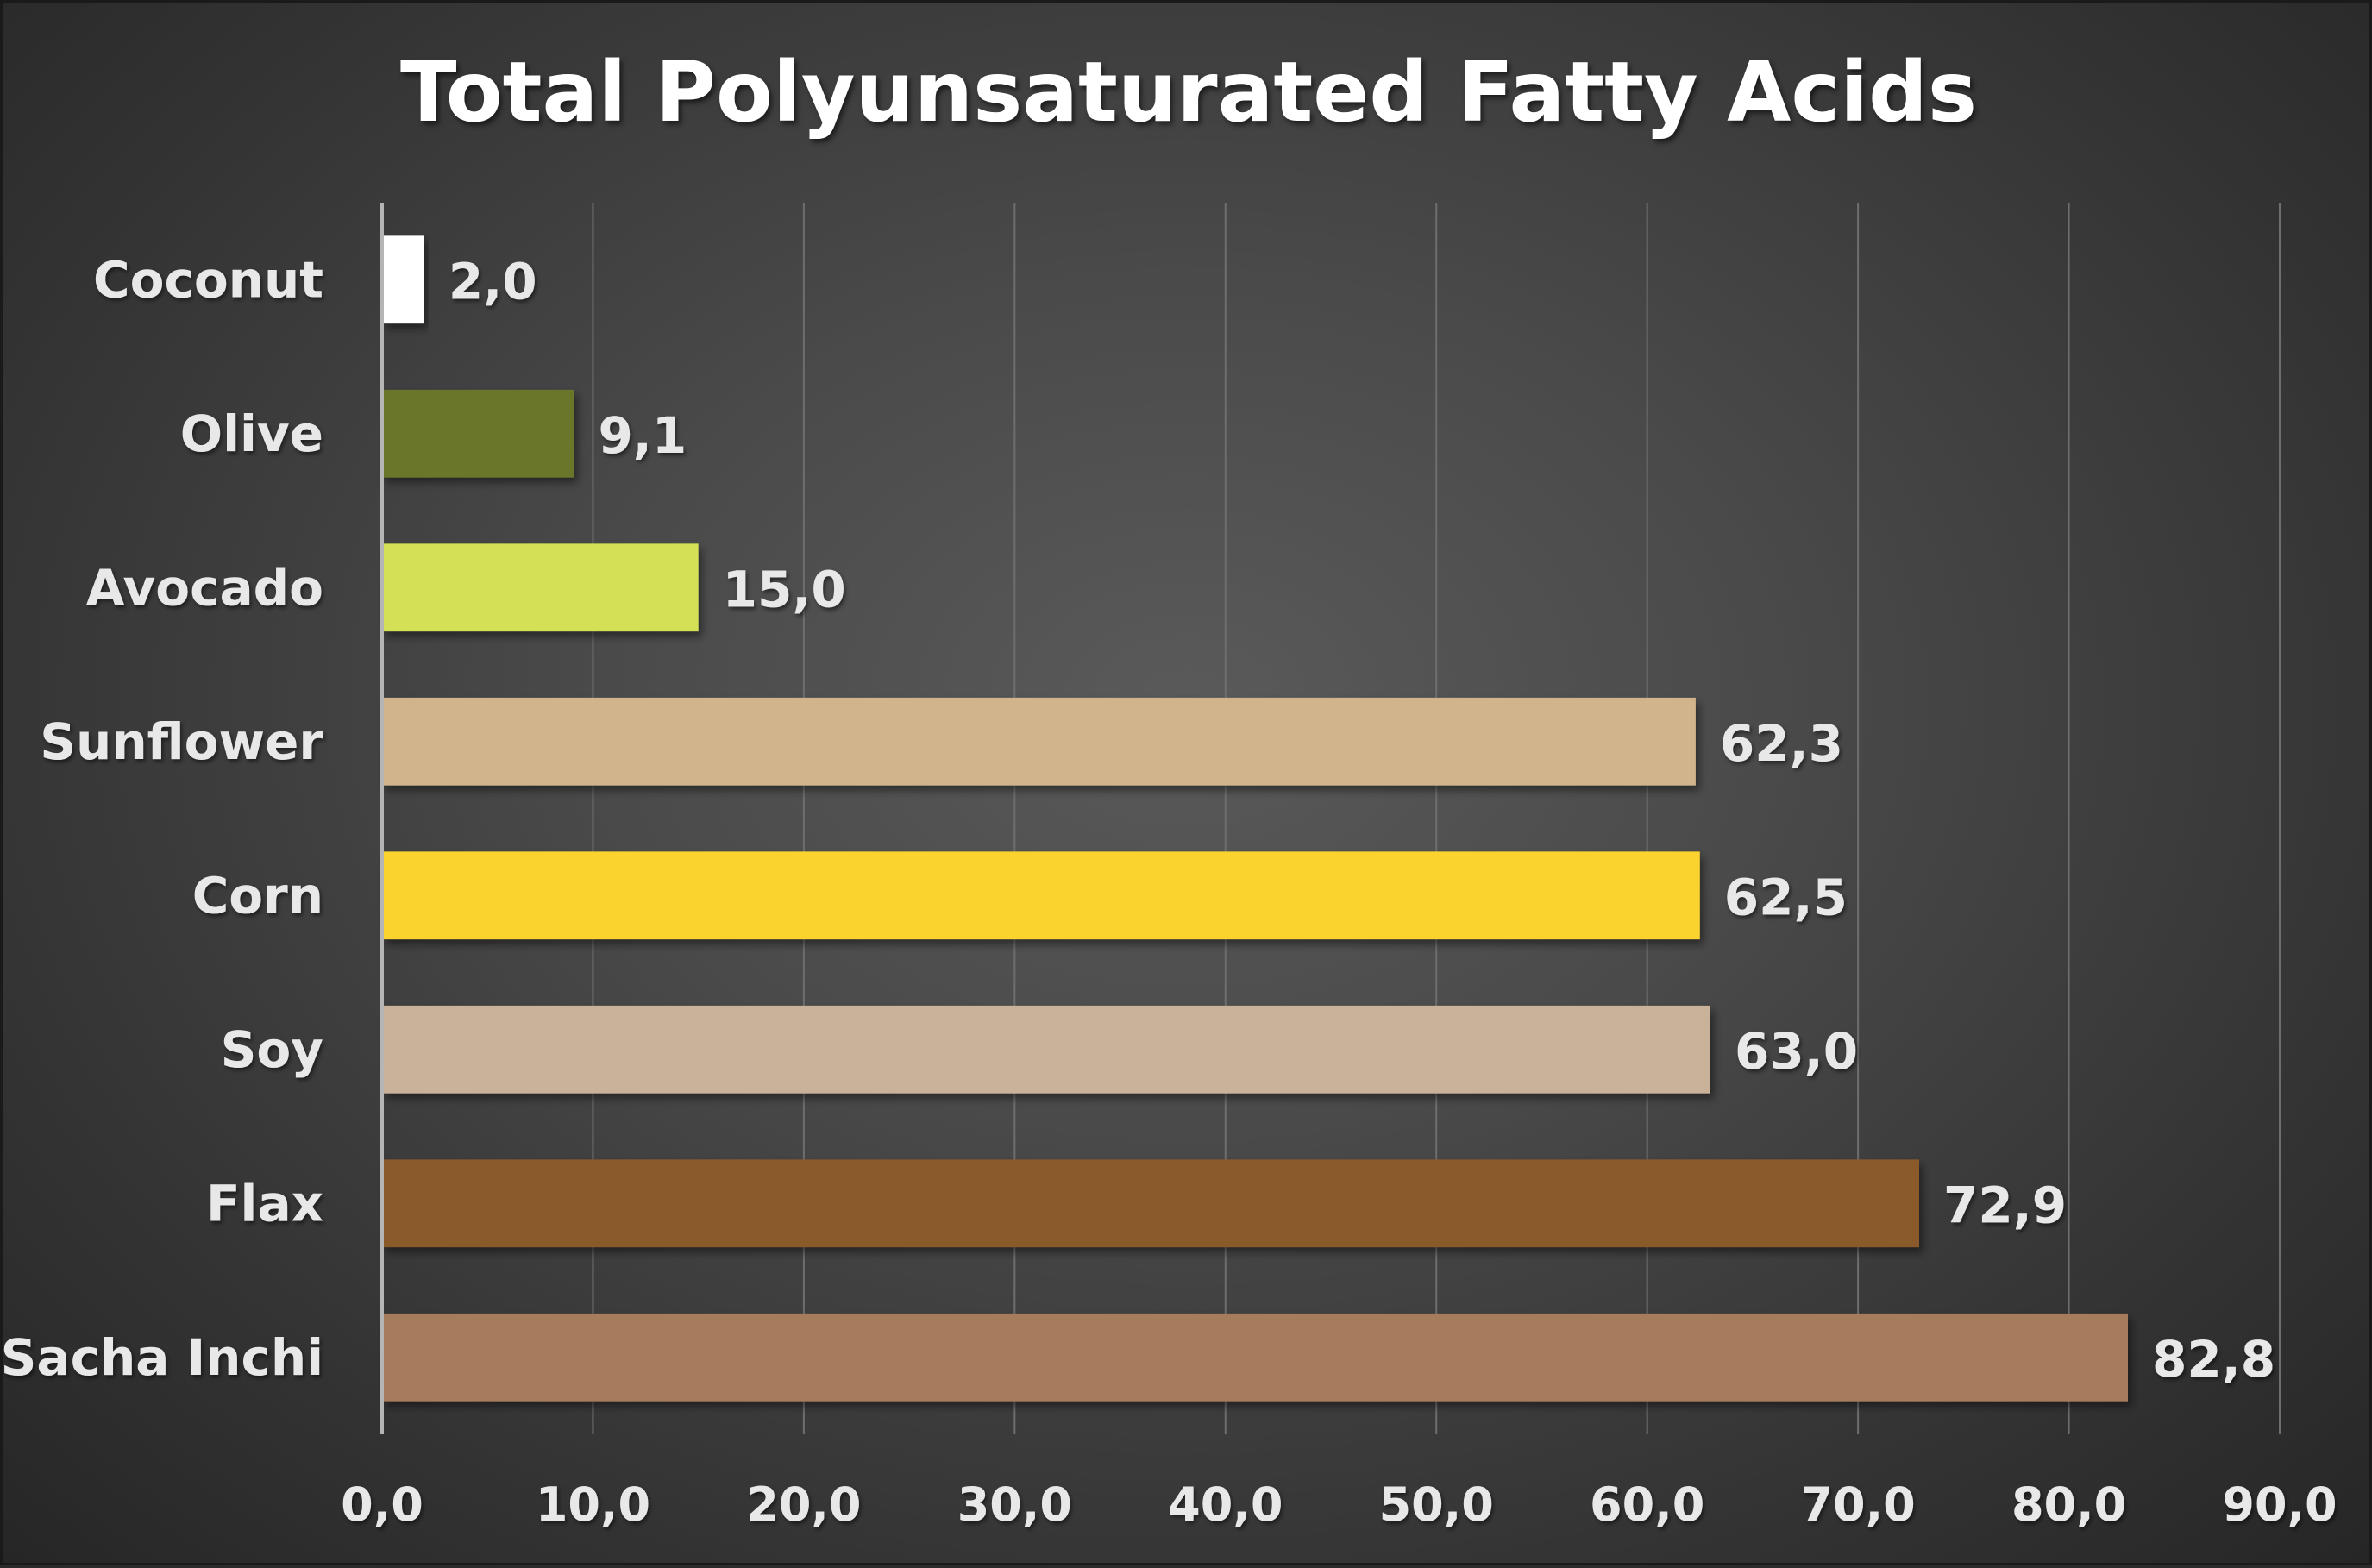 Image resolution: width=2372 pixels, height=1568 pixels. I want to click on category-label: Sunflower, so click(181, 741).